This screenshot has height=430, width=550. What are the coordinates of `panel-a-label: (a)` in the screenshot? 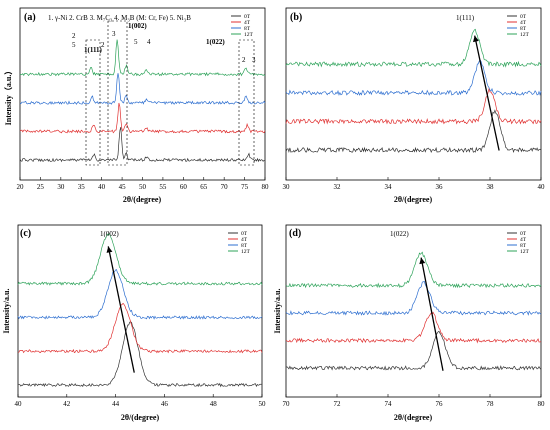 It's located at (30, 17).